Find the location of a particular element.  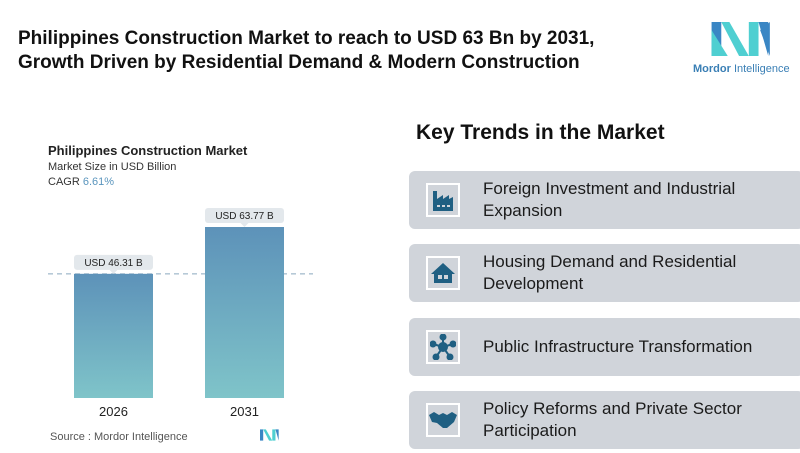

trend-card: Public Infrastructure Transformation is located at coordinates (604, 347).